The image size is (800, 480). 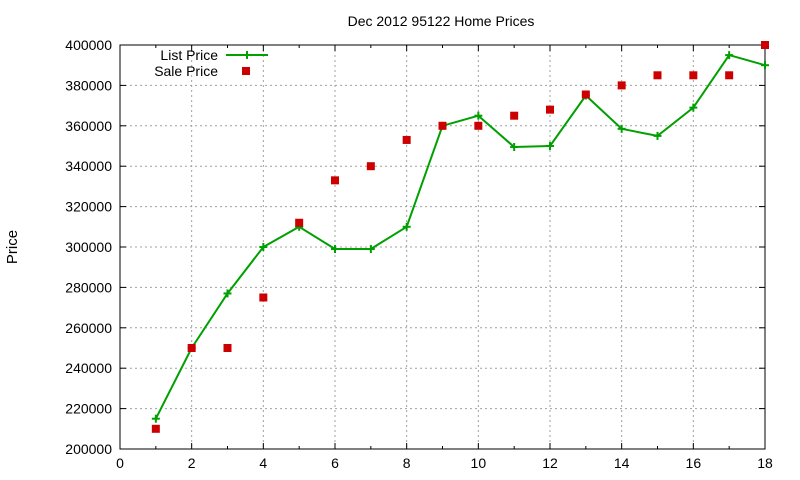 I want to click on y-tick-label: 260000, so click(x=88, y=328).